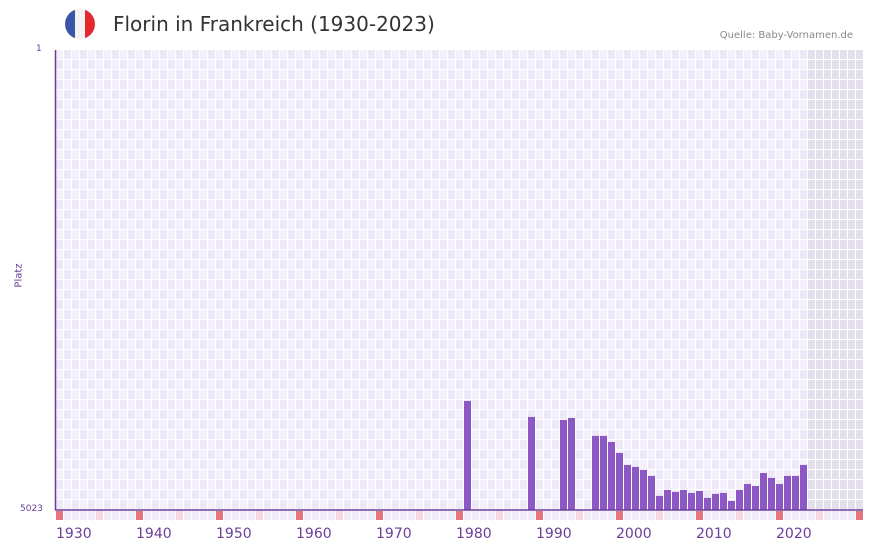 This screenshot has height=552, width=873. Describe the element at coordinates (691, 501) in the screenshot. I see `bar-2009` at that location.